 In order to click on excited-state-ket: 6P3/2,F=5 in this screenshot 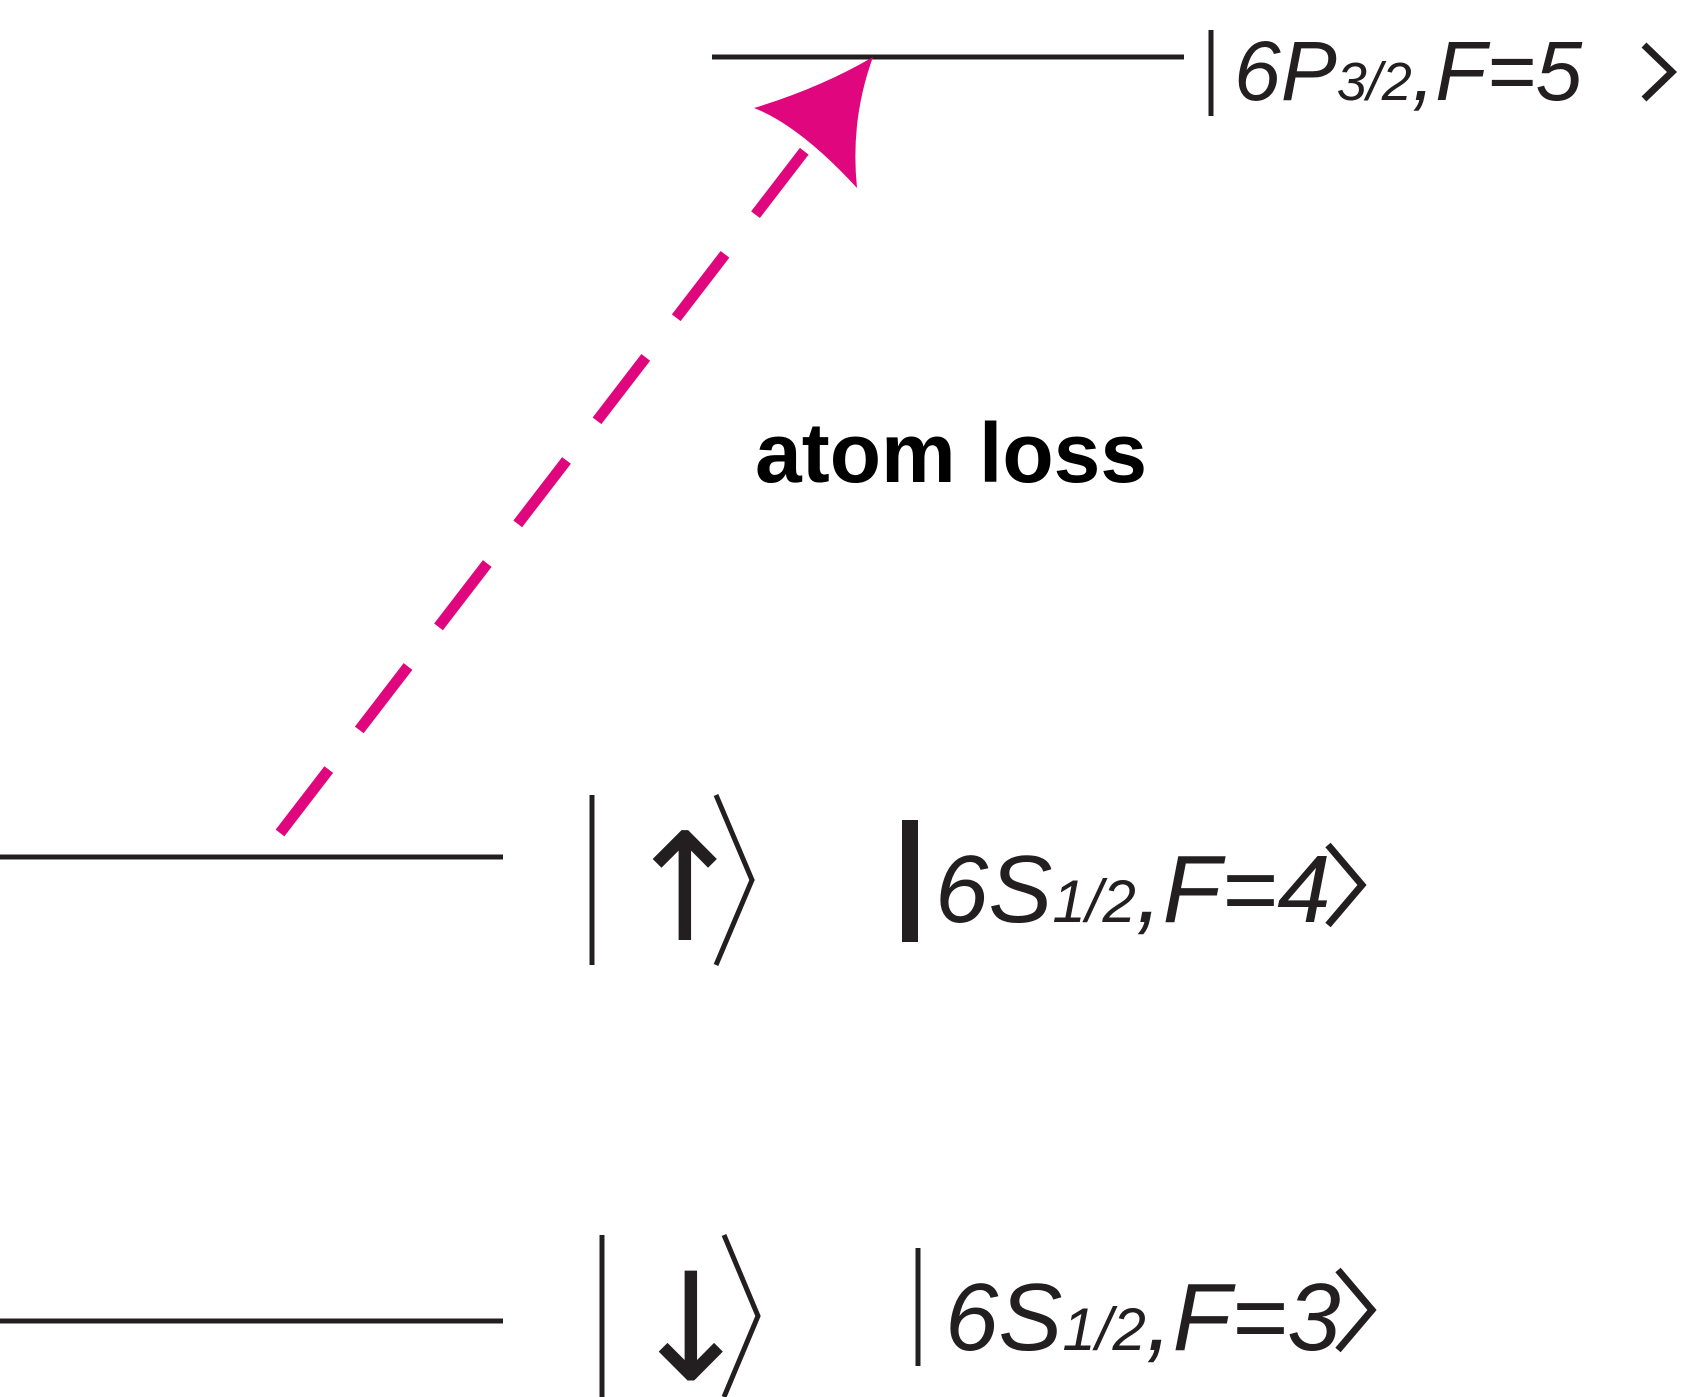, I will do `click(1443, 71)`.